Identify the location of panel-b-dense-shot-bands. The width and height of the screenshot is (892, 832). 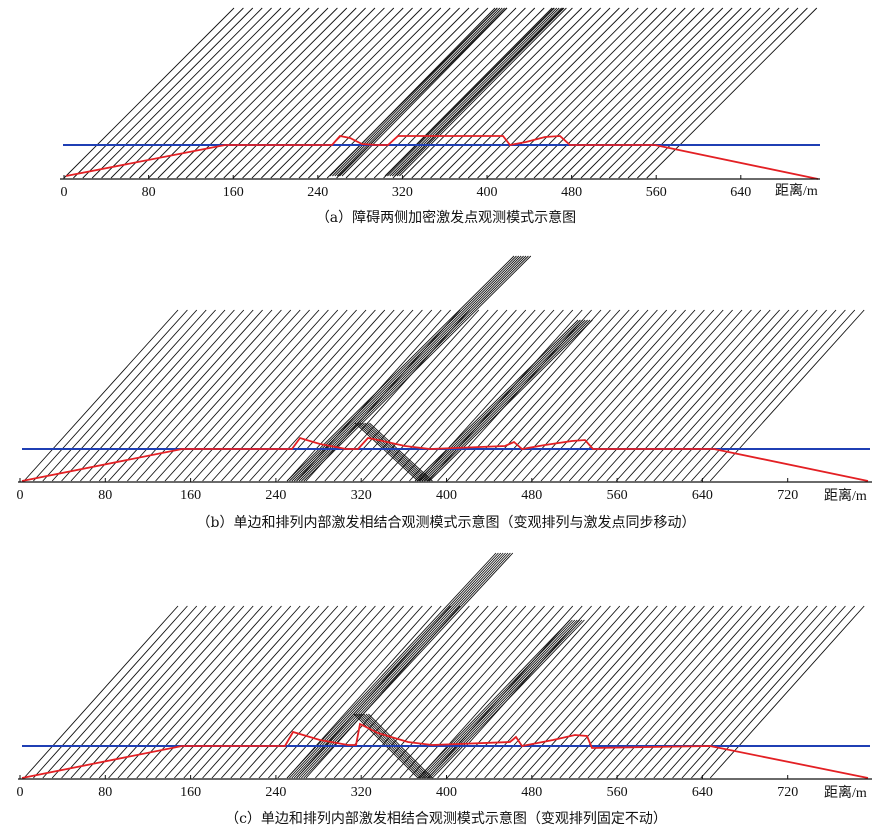
(439, 368).